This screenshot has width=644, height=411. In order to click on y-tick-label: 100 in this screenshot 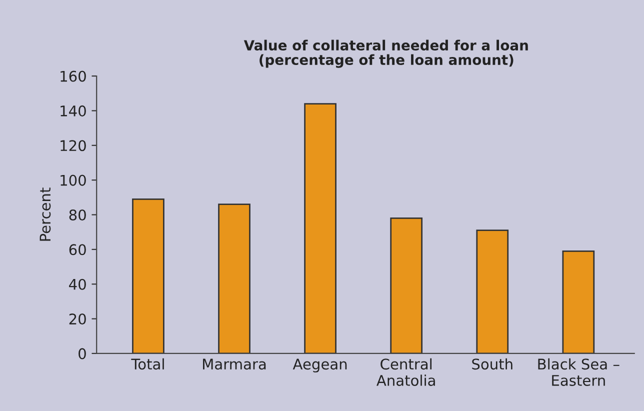, I will do `click(73, 180)`.